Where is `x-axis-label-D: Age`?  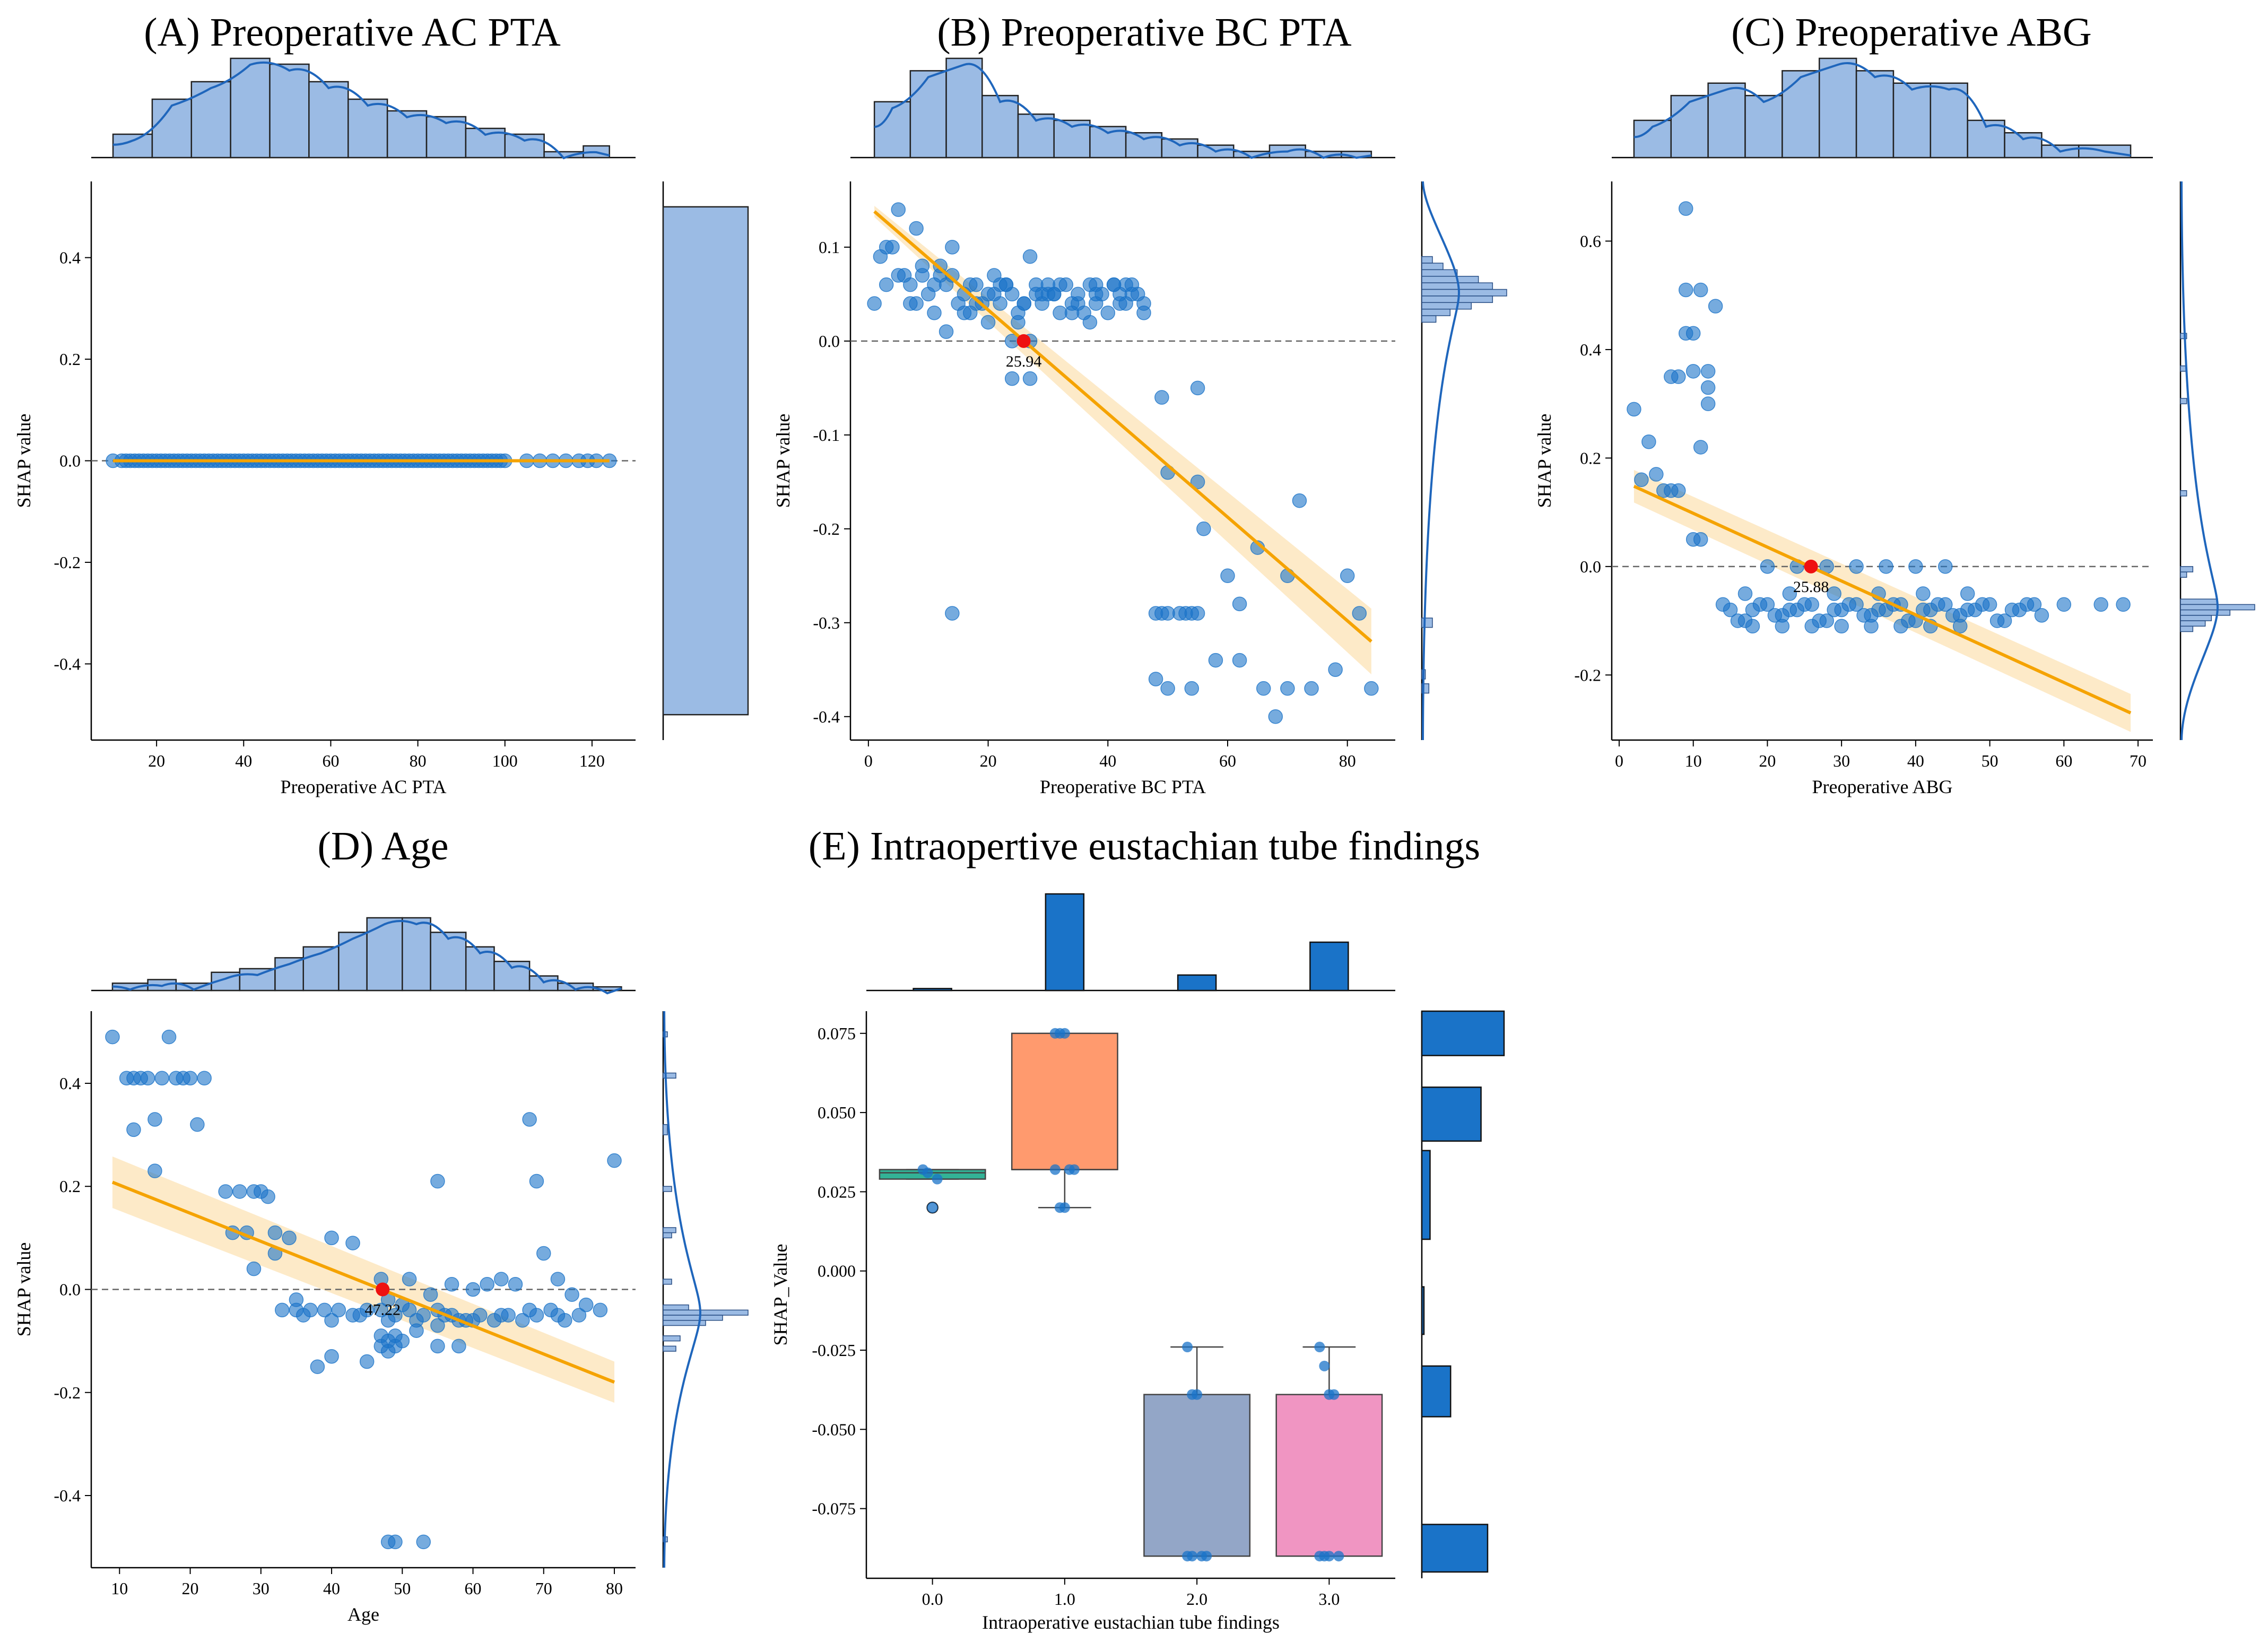
x-axis-label-D: Age is located at coordinates (363, 1615).